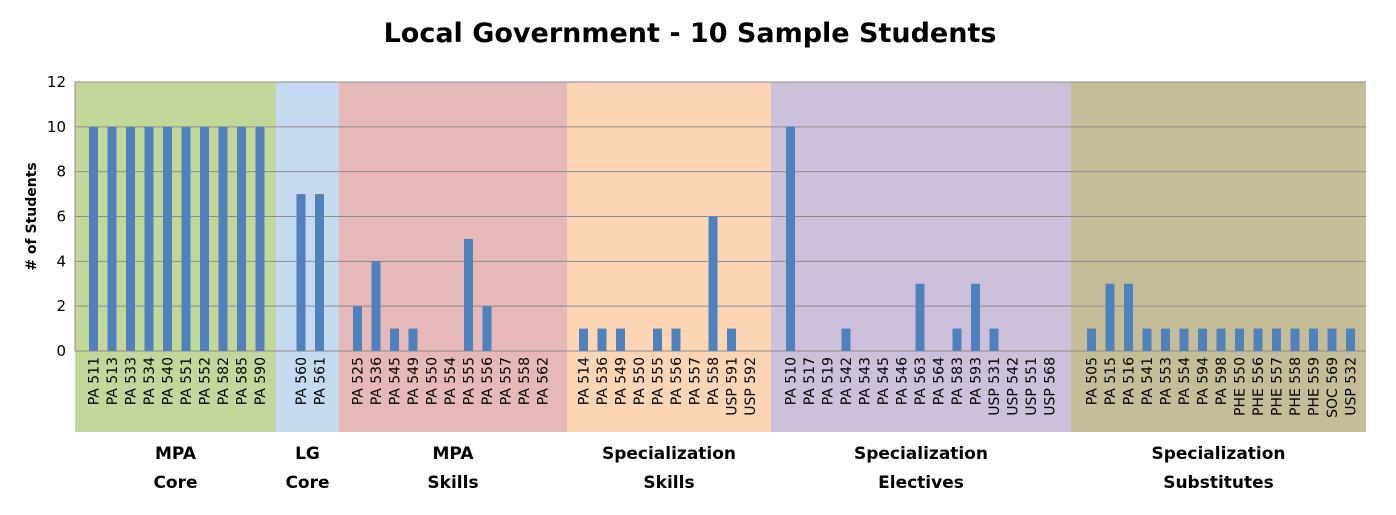 This screenshot has width=1396, height=515. What do you see at coordinates (940, 381) in the screenshot?
I see `category-label: PA 564` at bounding box center [940, 381].